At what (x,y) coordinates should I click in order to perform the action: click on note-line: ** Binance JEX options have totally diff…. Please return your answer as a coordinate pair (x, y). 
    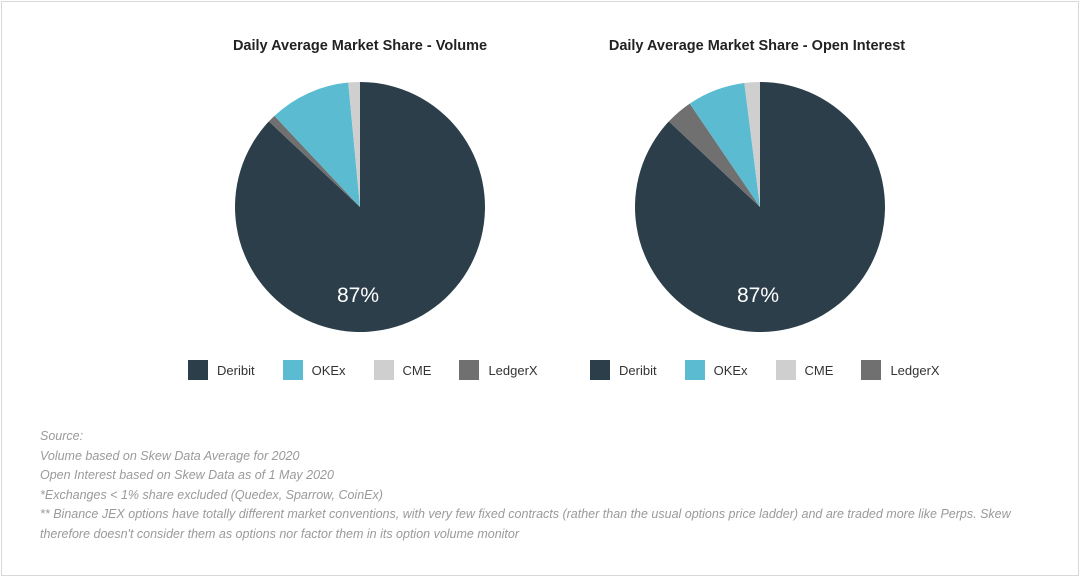
    Looking at the image, I should click on (525, 524).